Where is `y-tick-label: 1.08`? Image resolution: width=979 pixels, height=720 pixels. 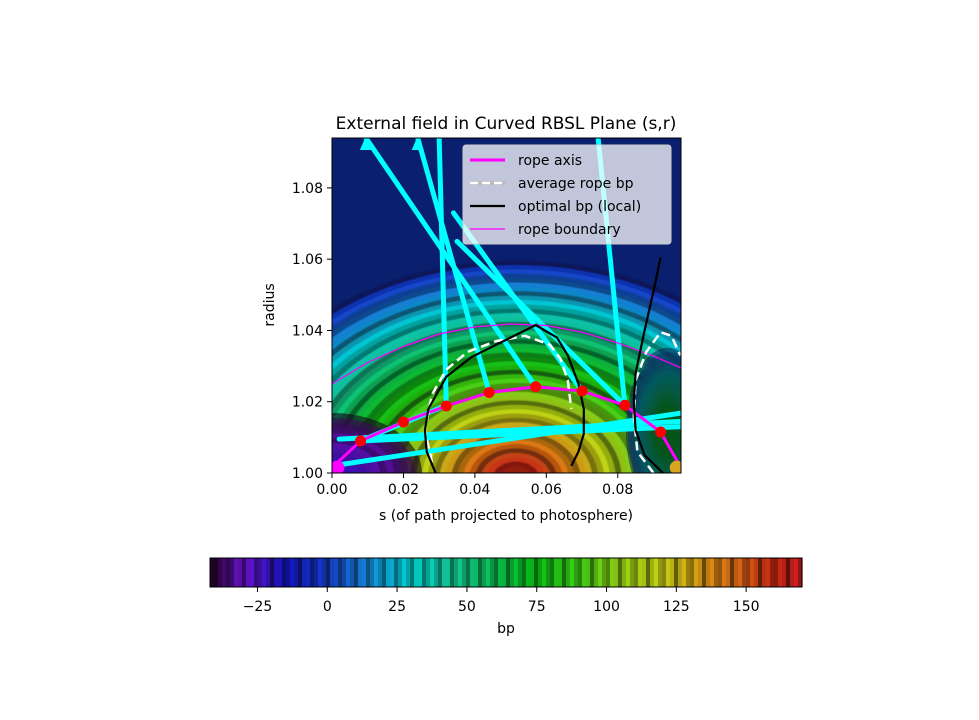 y-tick-label: 1.08 is located at coordinates (307, 189).